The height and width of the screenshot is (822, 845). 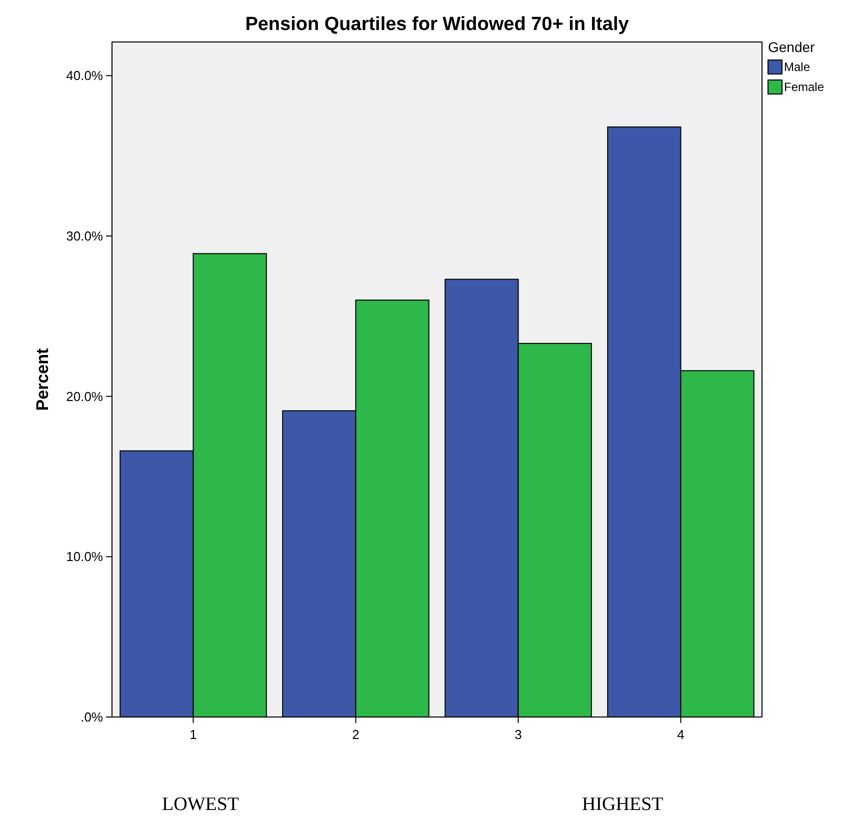 What do you see at coordinates (193, 734) in the screenshot?
I see `x-tick-label: 1` at bounding box center [193, 734].